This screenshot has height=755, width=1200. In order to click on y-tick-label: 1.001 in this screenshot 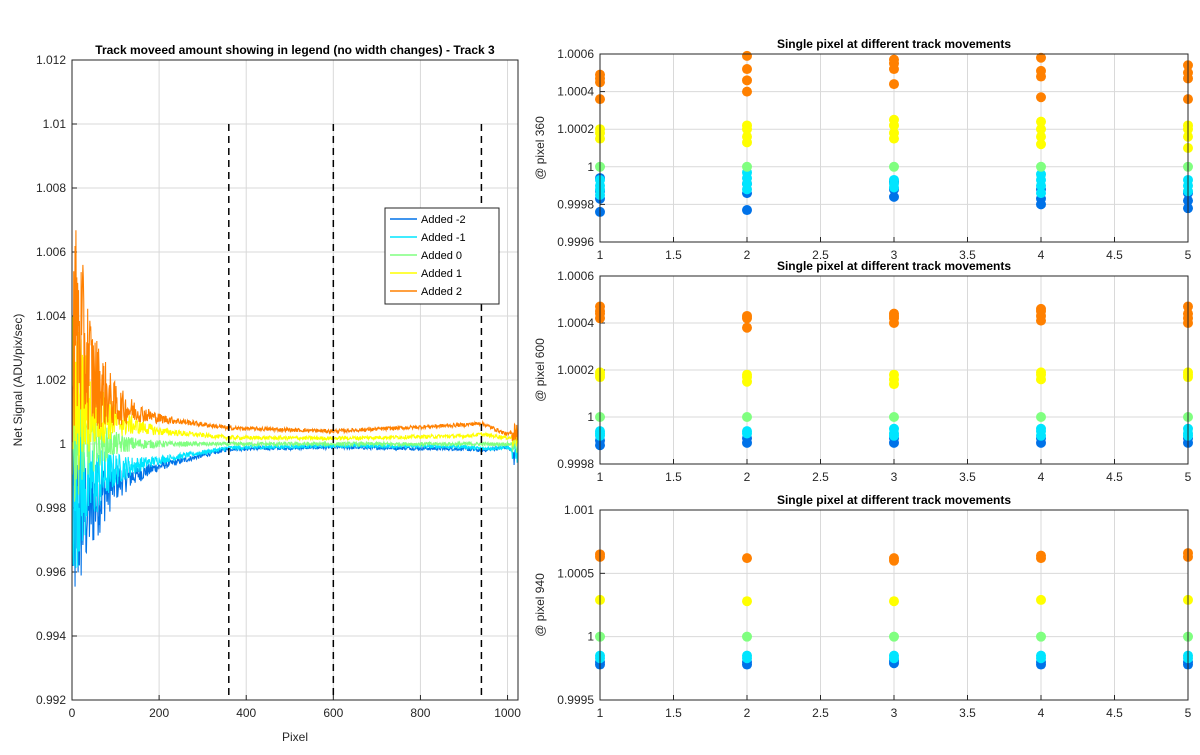, I will do `click(579, 510)`.